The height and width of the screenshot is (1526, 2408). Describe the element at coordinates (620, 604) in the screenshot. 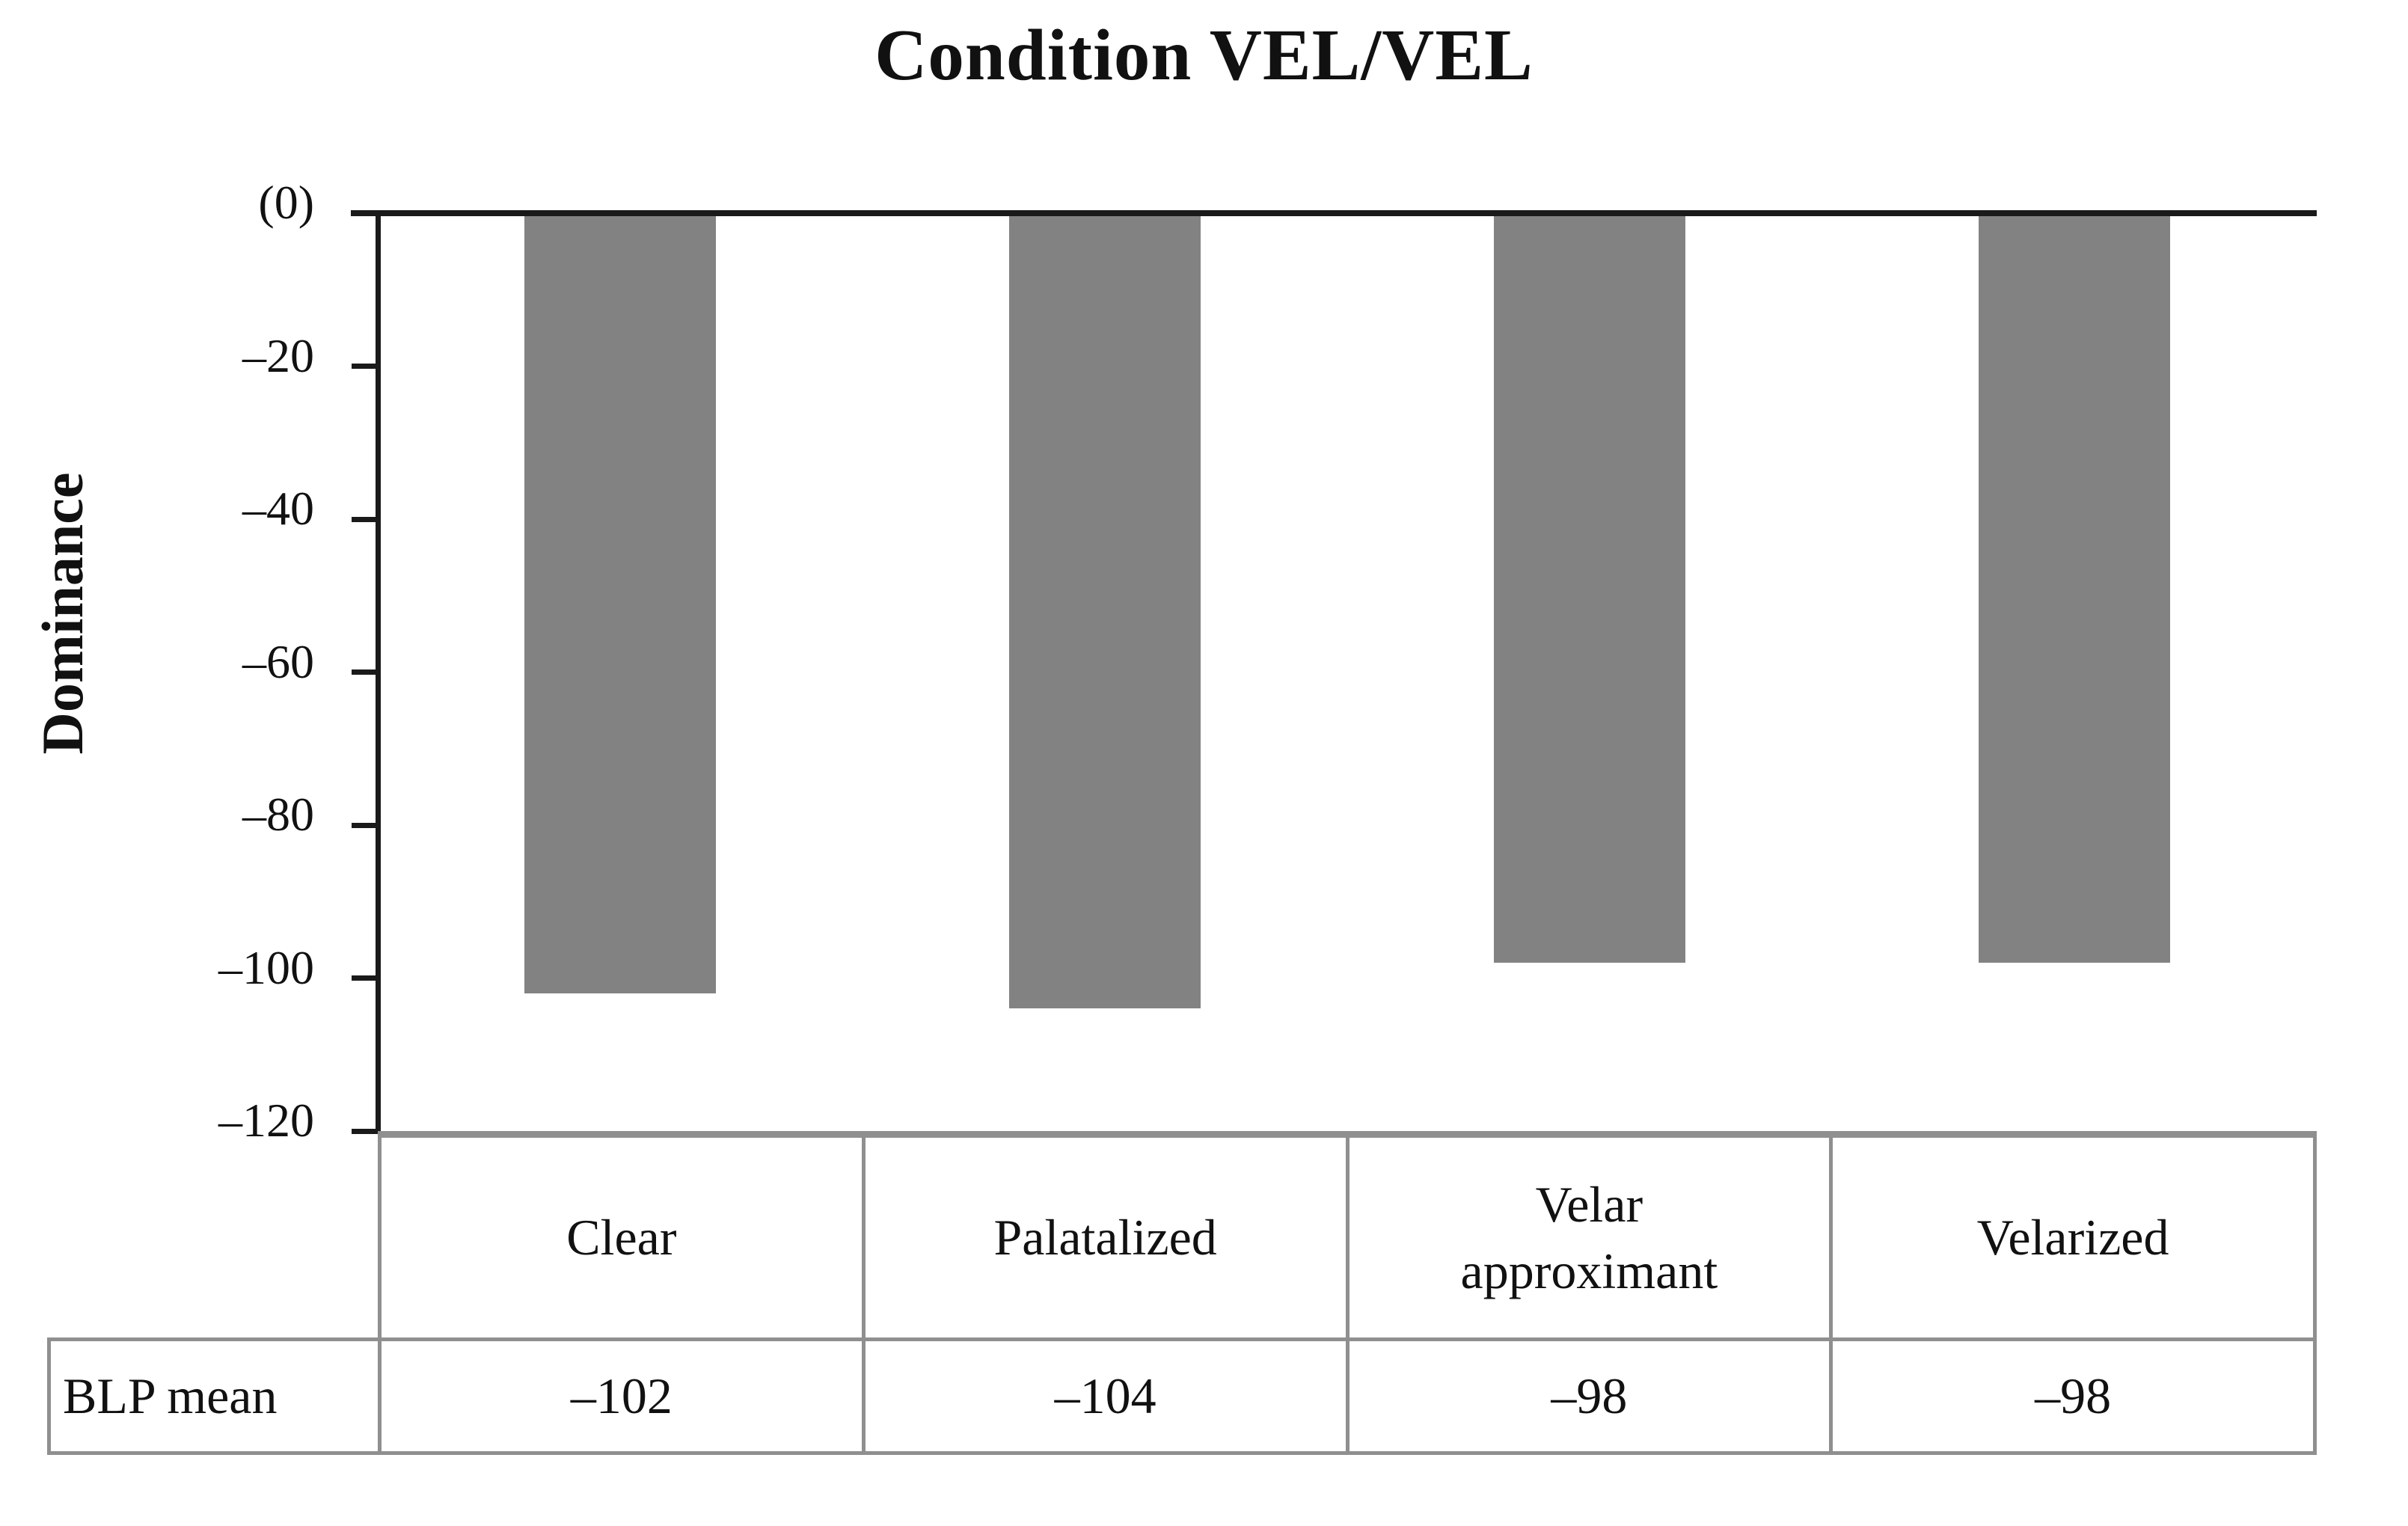

I see `bar-clear` at that location.